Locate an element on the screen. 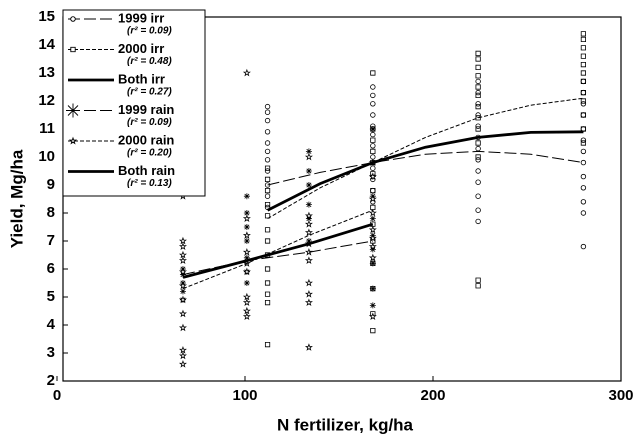 This screenshot has width=633, height=437. legend-box is located at coordinates (134, 103).